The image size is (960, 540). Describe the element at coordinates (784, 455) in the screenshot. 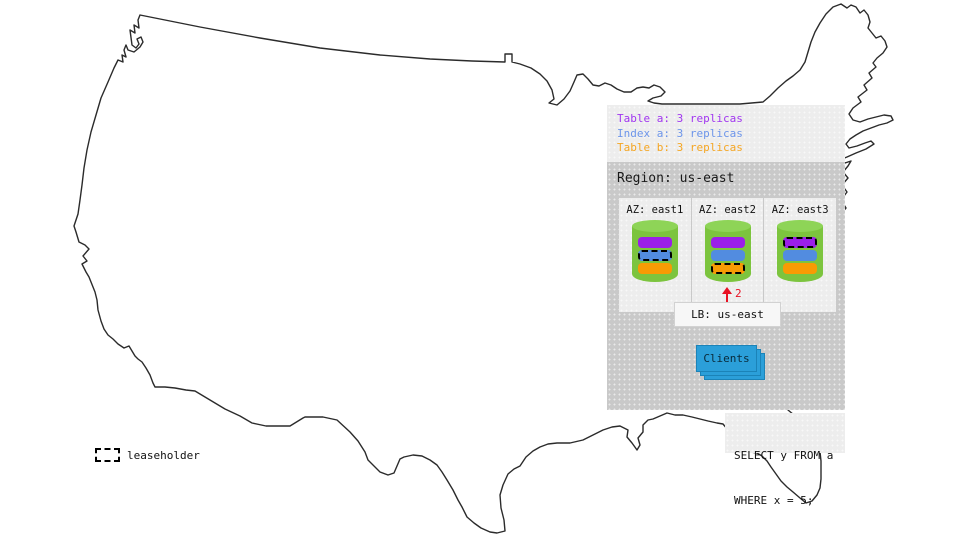

I see `sql-query-line1: SELECT y FROM a` at that location.